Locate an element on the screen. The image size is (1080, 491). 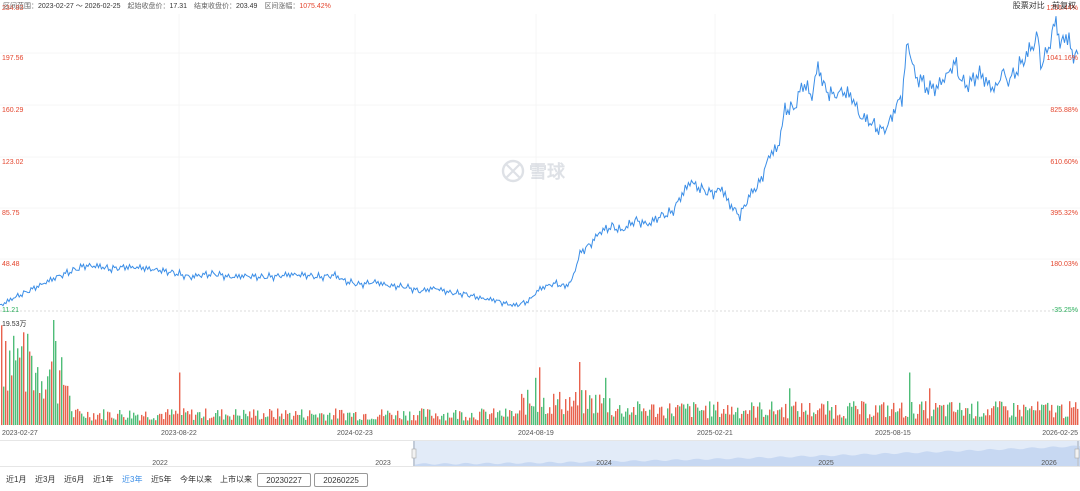
snowball-logo-icon is located at coordinates (513, 171).